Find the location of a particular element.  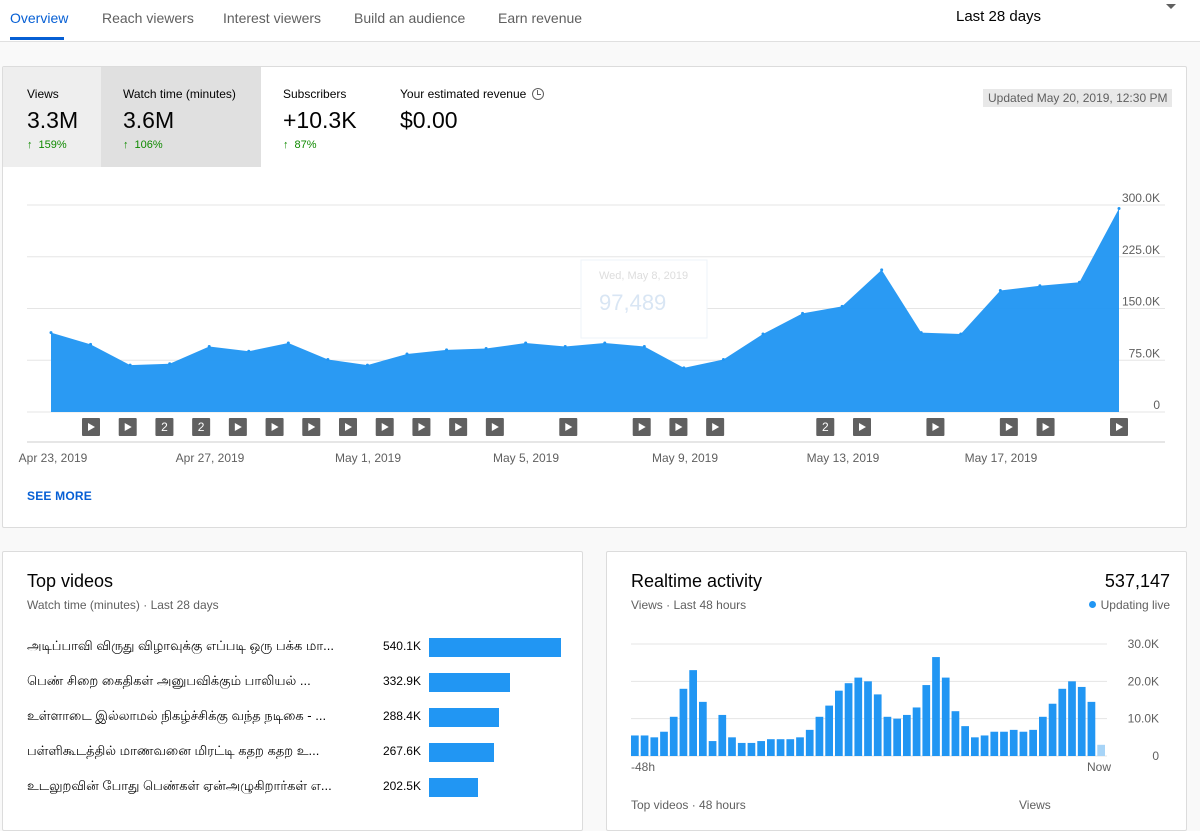

realtime-bar-chart: 0 10.0K 20.0K 30.0K -48h Now is located at coordinates (897, 704).